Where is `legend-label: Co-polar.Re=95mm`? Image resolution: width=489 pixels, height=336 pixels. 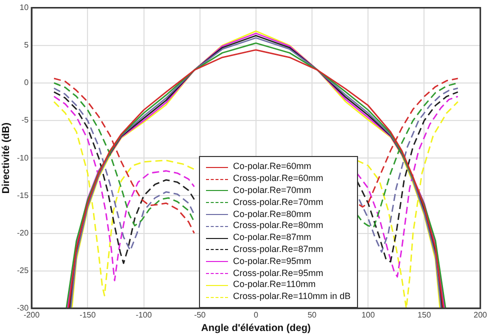 legend-label: Co-polar.Re=95mm is located at coordinates (272, 262).